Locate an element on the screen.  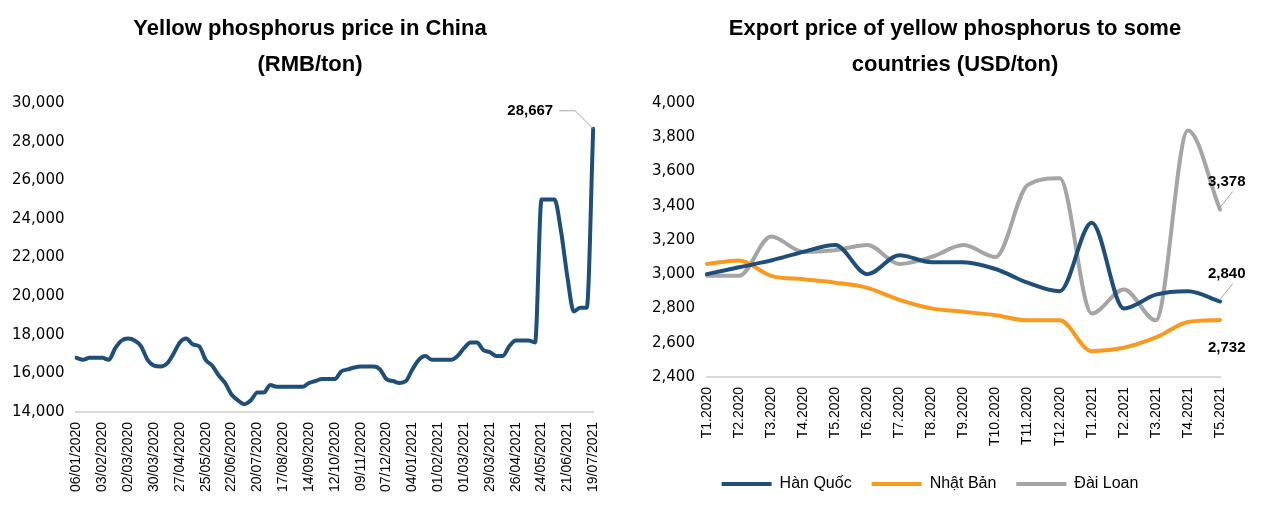
x-tick-label: T5.2020 is located at coordinates (834, 412).